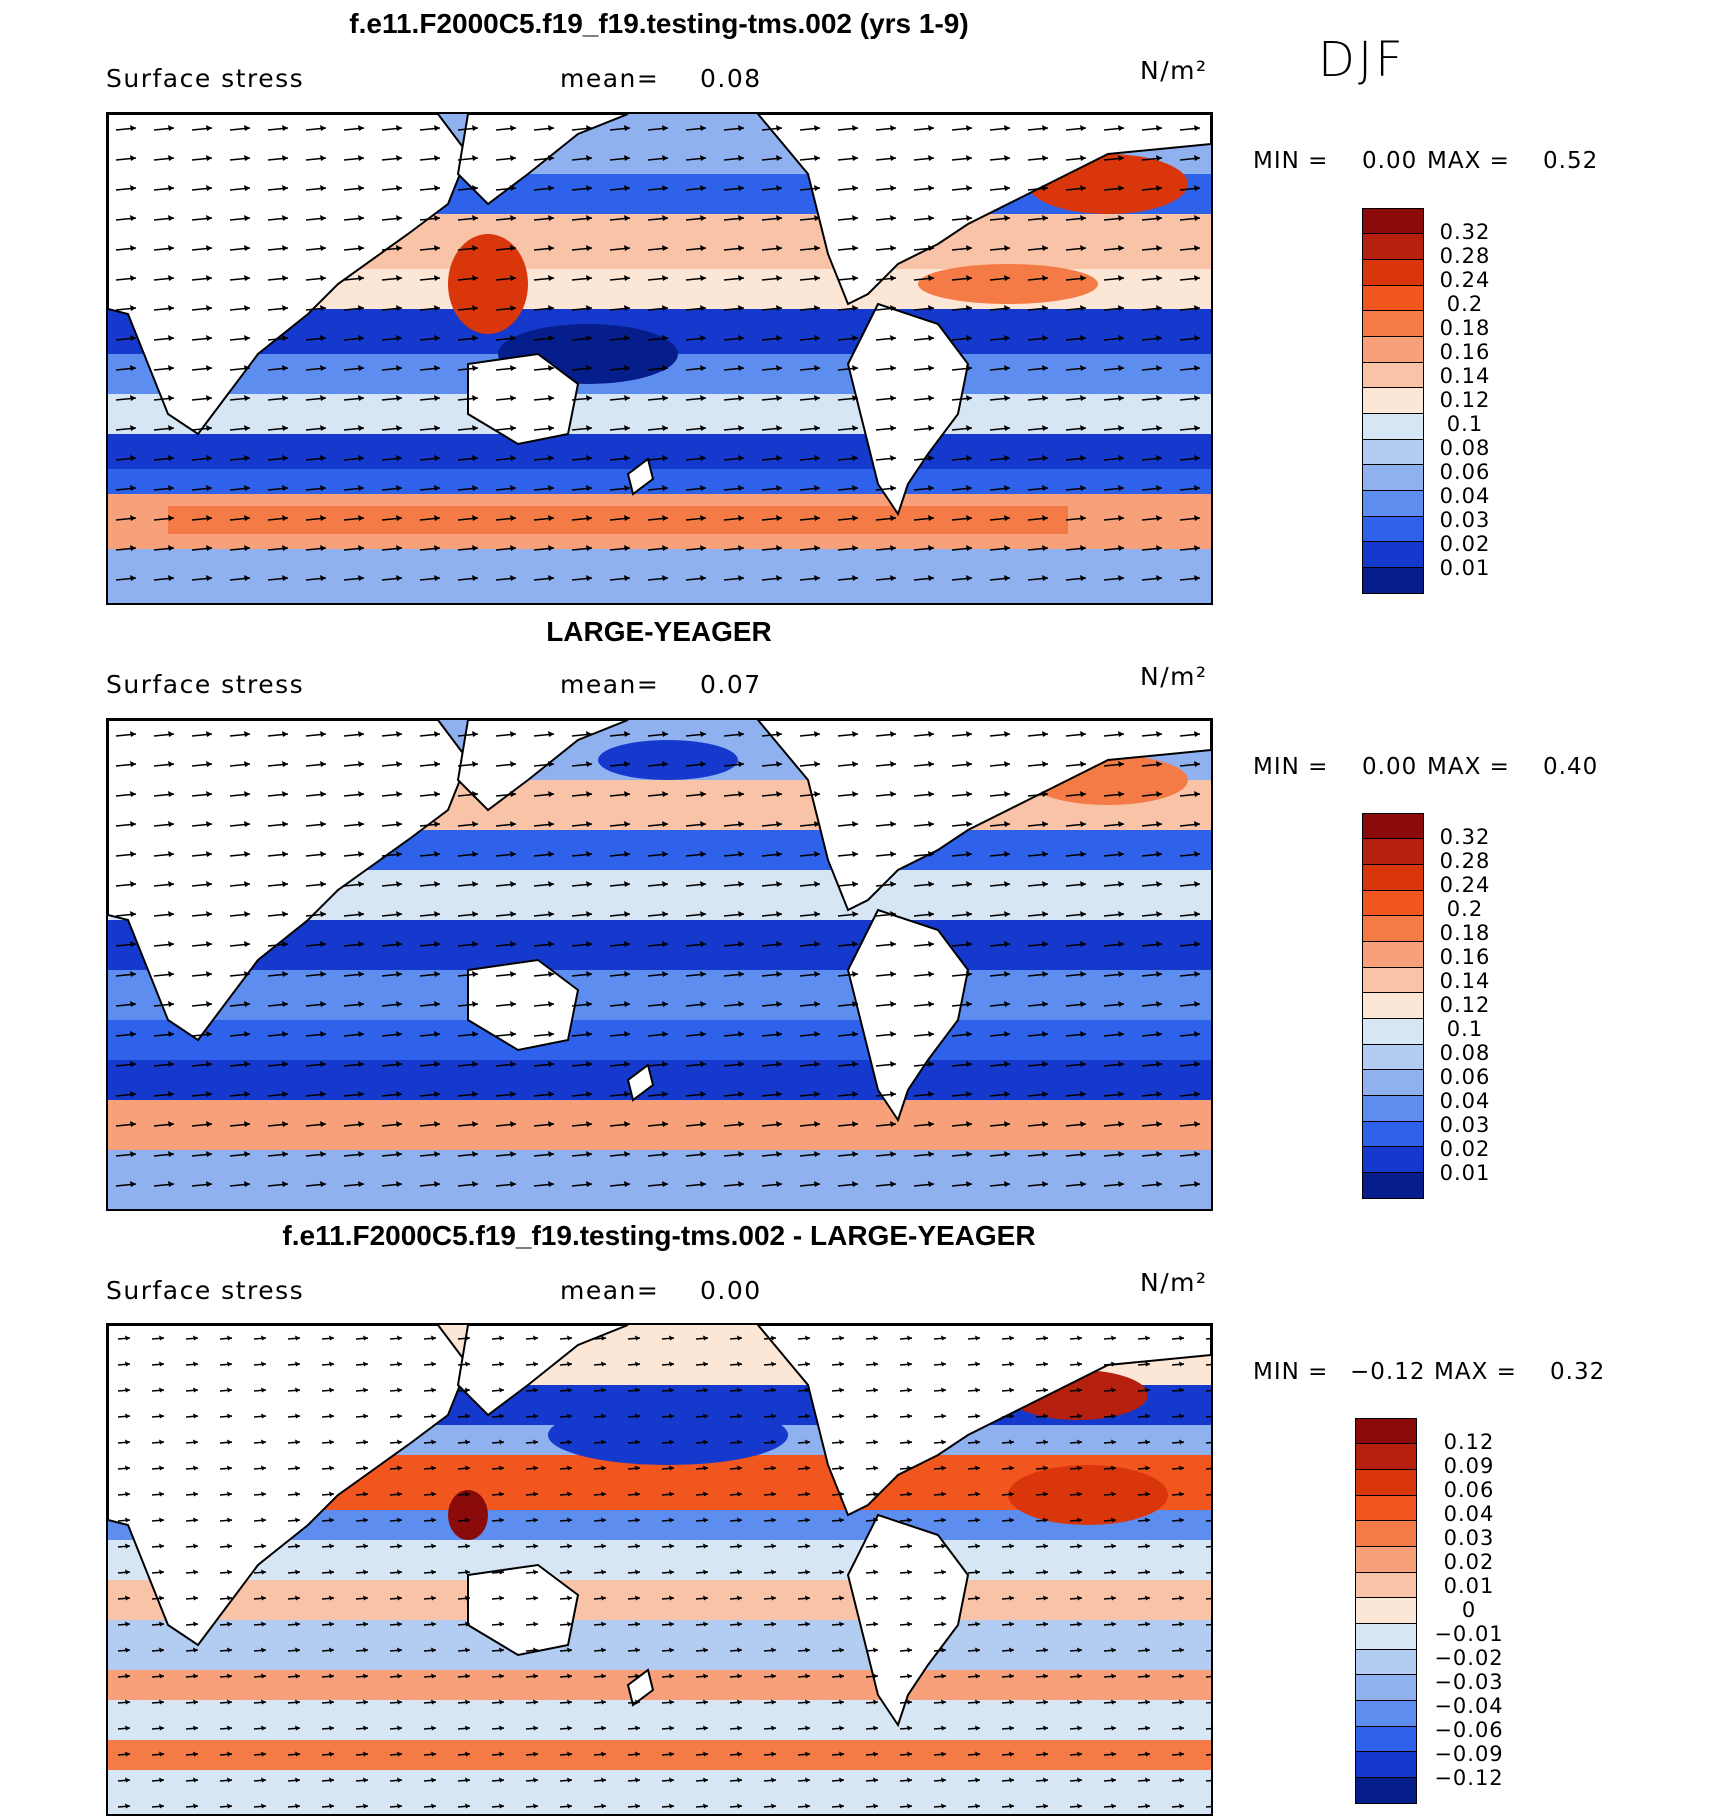 The height and width of the screenshot is (1819, 1710). Describe the element at coordinates (1174, 1282) in the screenshot. I see `panel-3-units: N/m²` at that location.